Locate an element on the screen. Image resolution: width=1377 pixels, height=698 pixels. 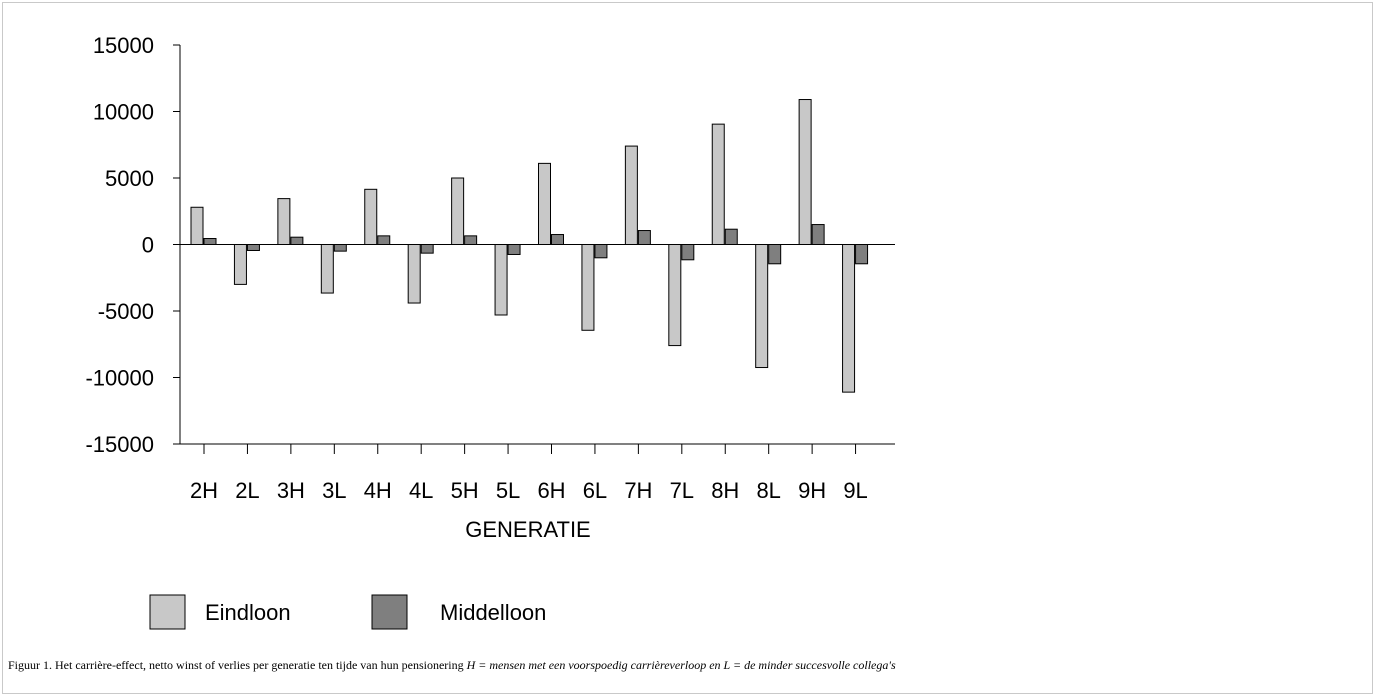
x-tick-label: 2H is located at coordinates (204, 490).